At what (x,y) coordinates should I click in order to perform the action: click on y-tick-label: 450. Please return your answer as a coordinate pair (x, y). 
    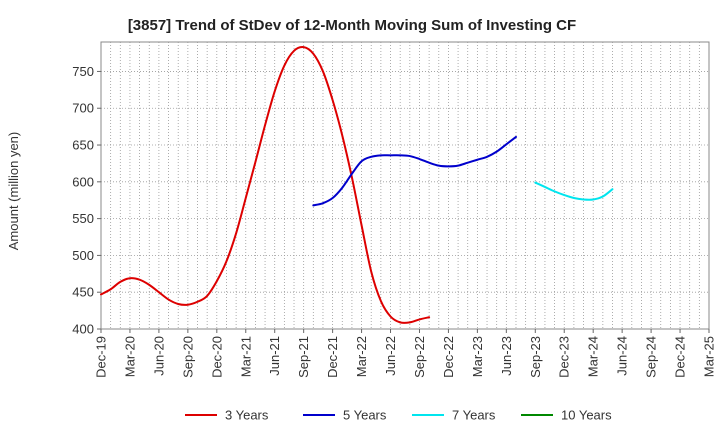
    Looking at the image, I should click on (83, 292).